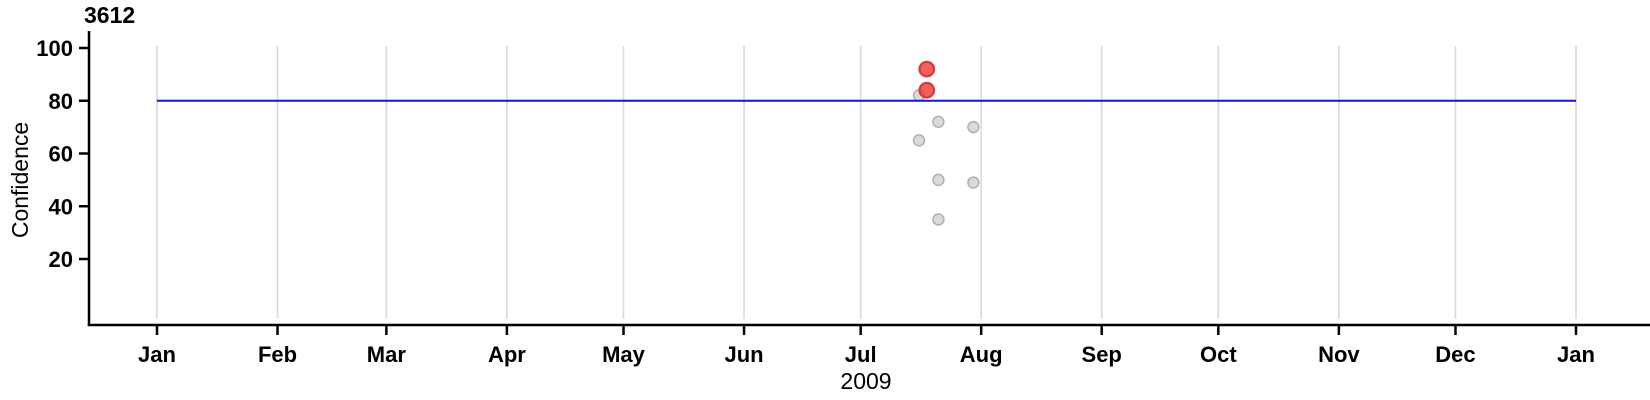  I want to click on data-points, so click(946, 143).